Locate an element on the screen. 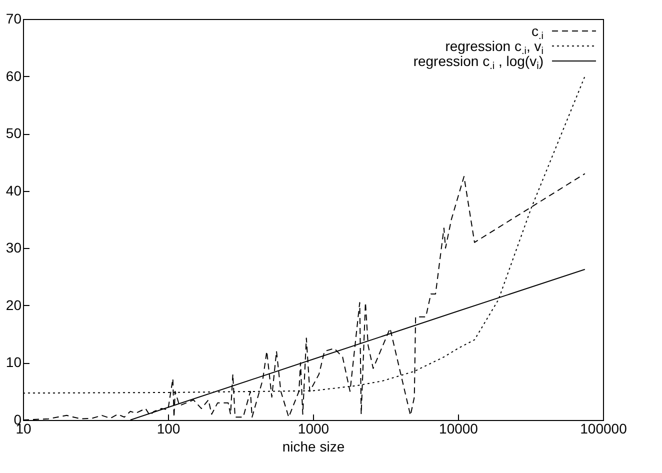 The image size is (662, 473). y-tick-label: 60 is located at coordinates (14, 76).